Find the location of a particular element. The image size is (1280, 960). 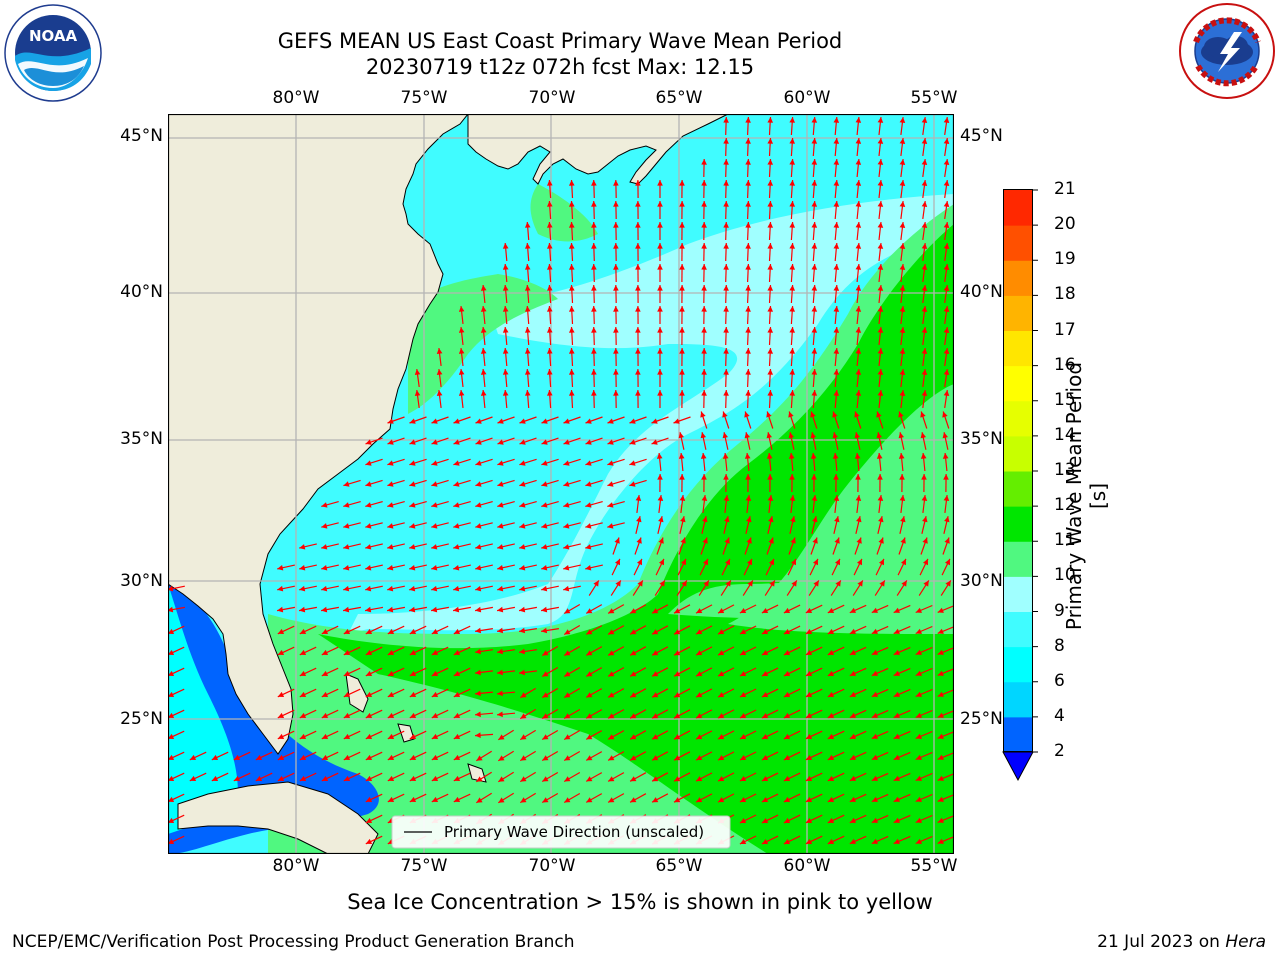

land-andros is located at coordinates (357, 693).